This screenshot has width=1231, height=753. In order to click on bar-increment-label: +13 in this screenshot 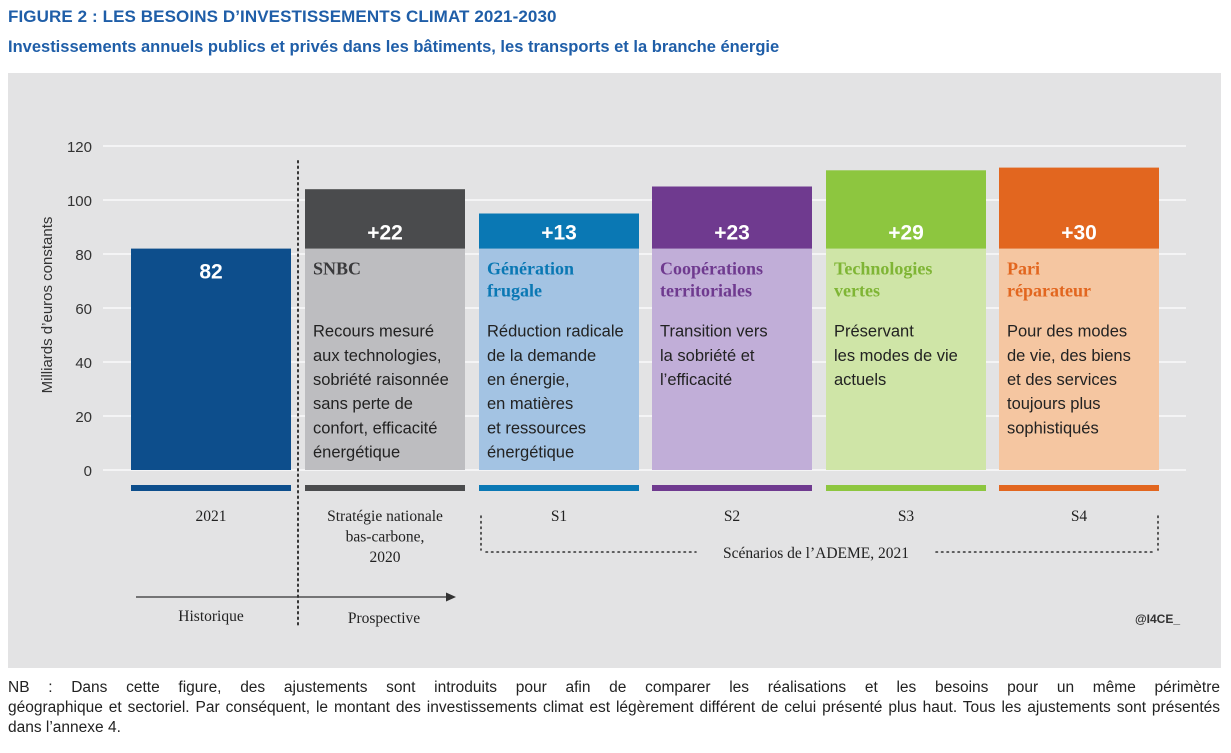, I will do `click(559, 233)`.